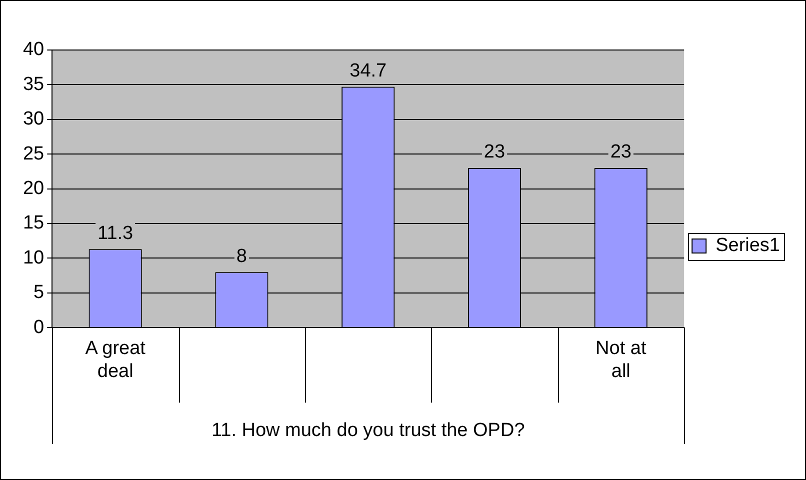 This screenshot has width=806, height=480. Describe the element at coordinates (33, 84) in the screenshot. I see `y-tick-label: 35` at that location.